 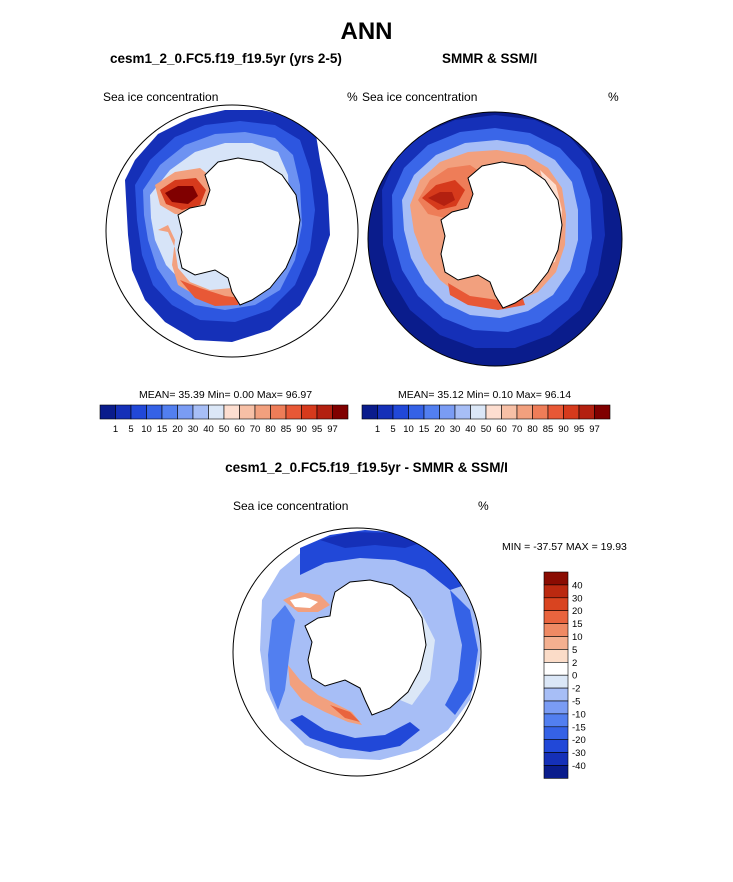 What do you see at coordinates (146, 429) in the screenshot?
I see `panel1-colorbar-tick-label: 10` at bounding box center [146, 429].